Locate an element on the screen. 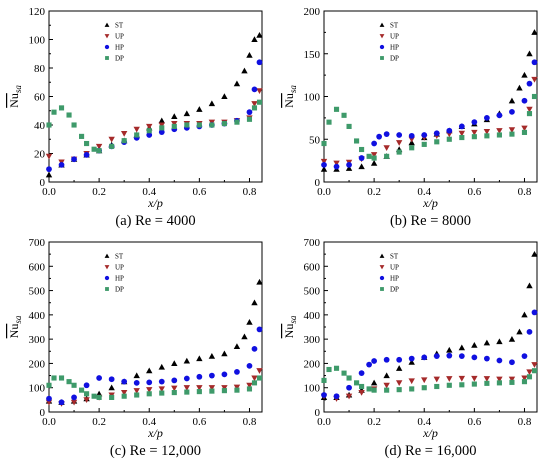 The image size is (550, 467). legend-label: ST is located at coordinates (394, 26).